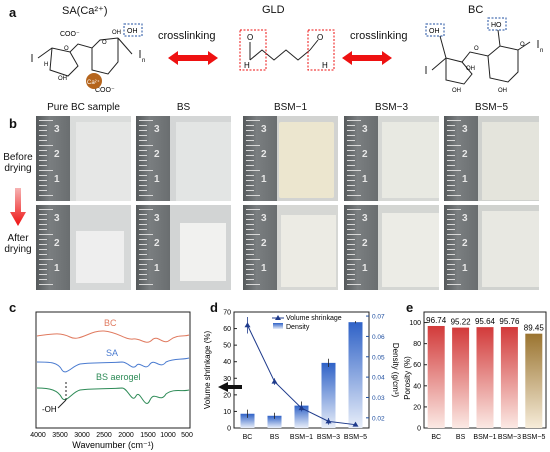 This screenshot has height=452, width=550. I want to click on oh-box-left, so click(133, 30).